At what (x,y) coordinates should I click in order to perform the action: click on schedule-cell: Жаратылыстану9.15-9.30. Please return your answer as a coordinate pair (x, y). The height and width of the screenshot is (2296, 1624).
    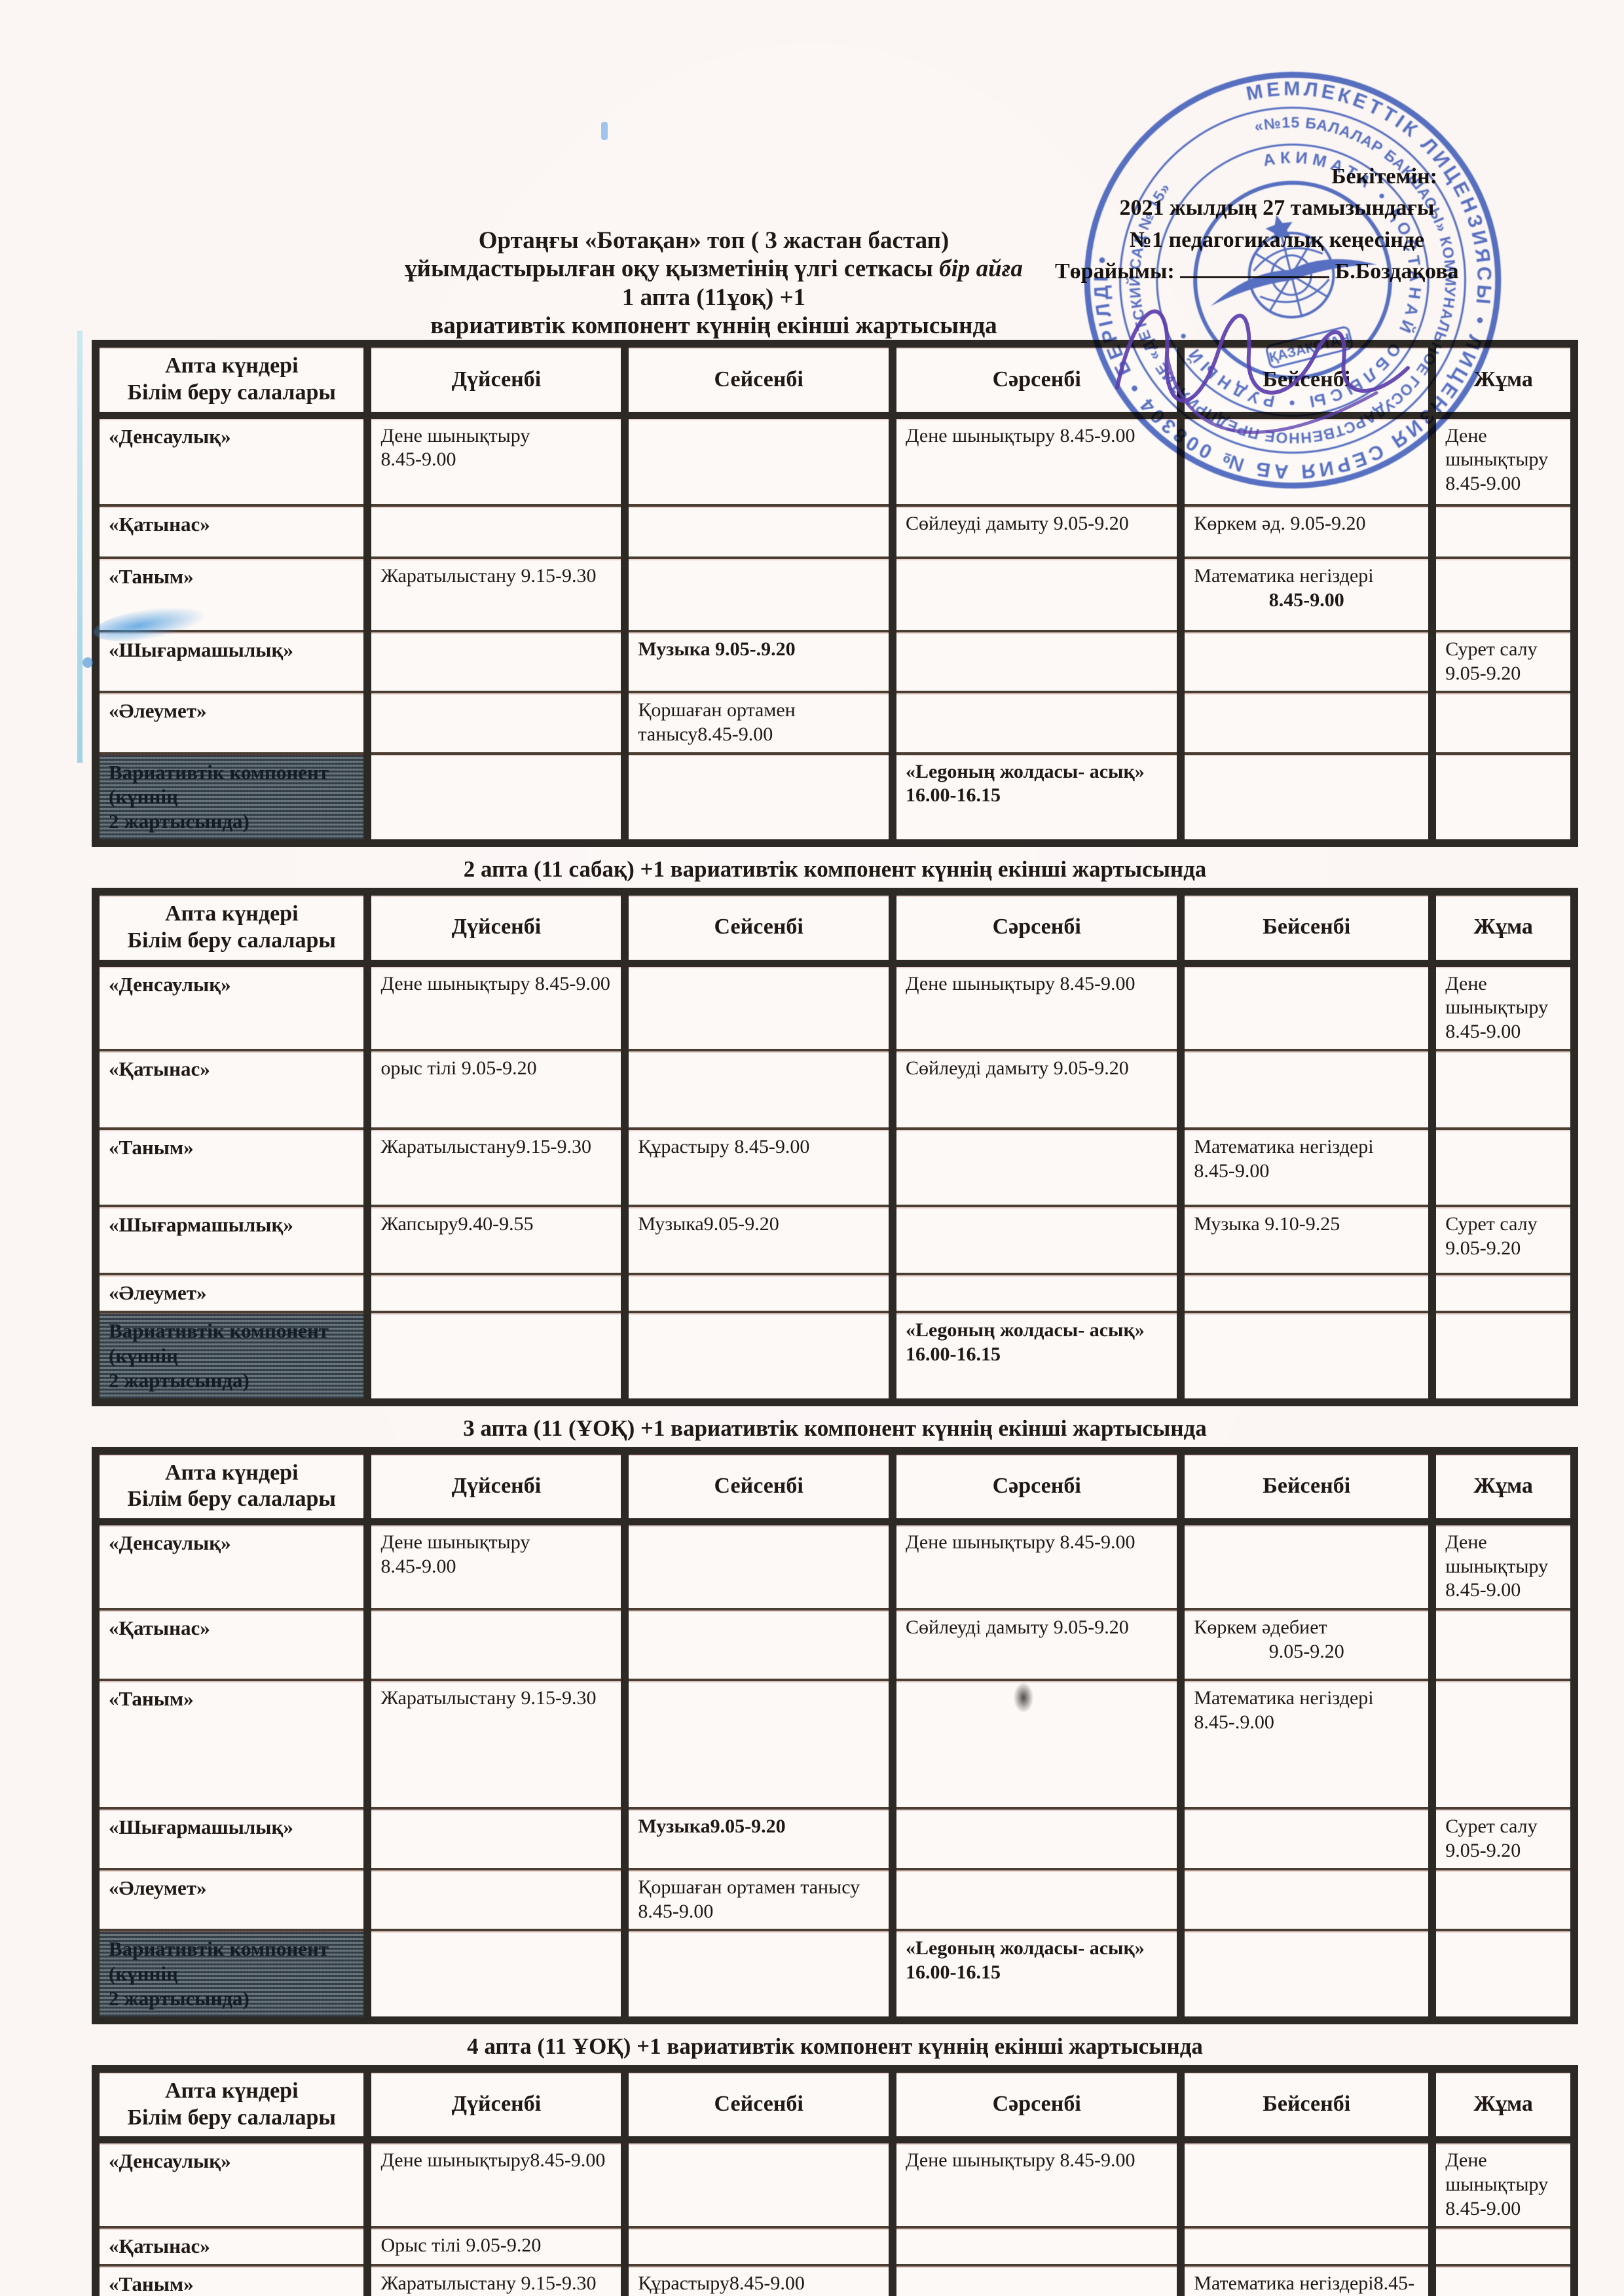
    Looking at the image, I should click on (496, 1167).